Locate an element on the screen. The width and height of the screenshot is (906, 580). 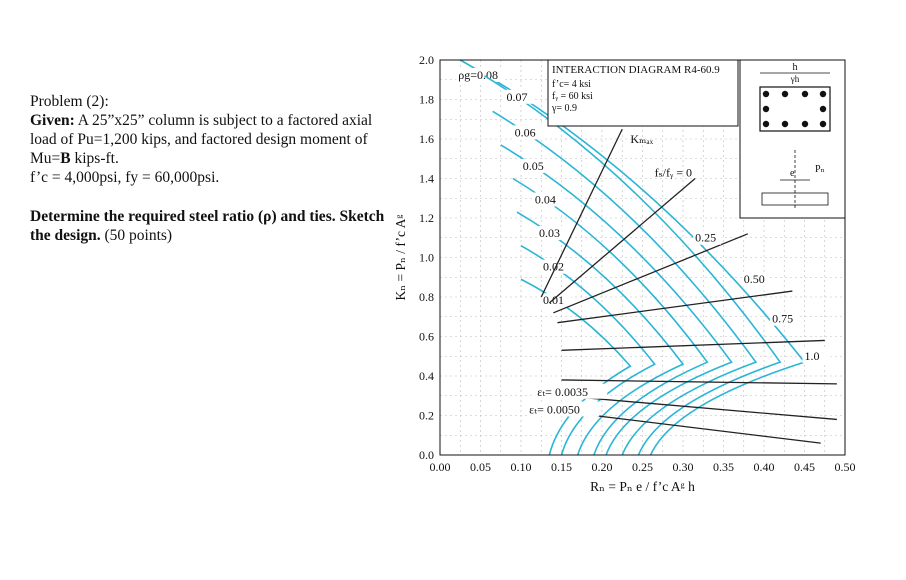
legend-frame is located at coordinates (643, 93).